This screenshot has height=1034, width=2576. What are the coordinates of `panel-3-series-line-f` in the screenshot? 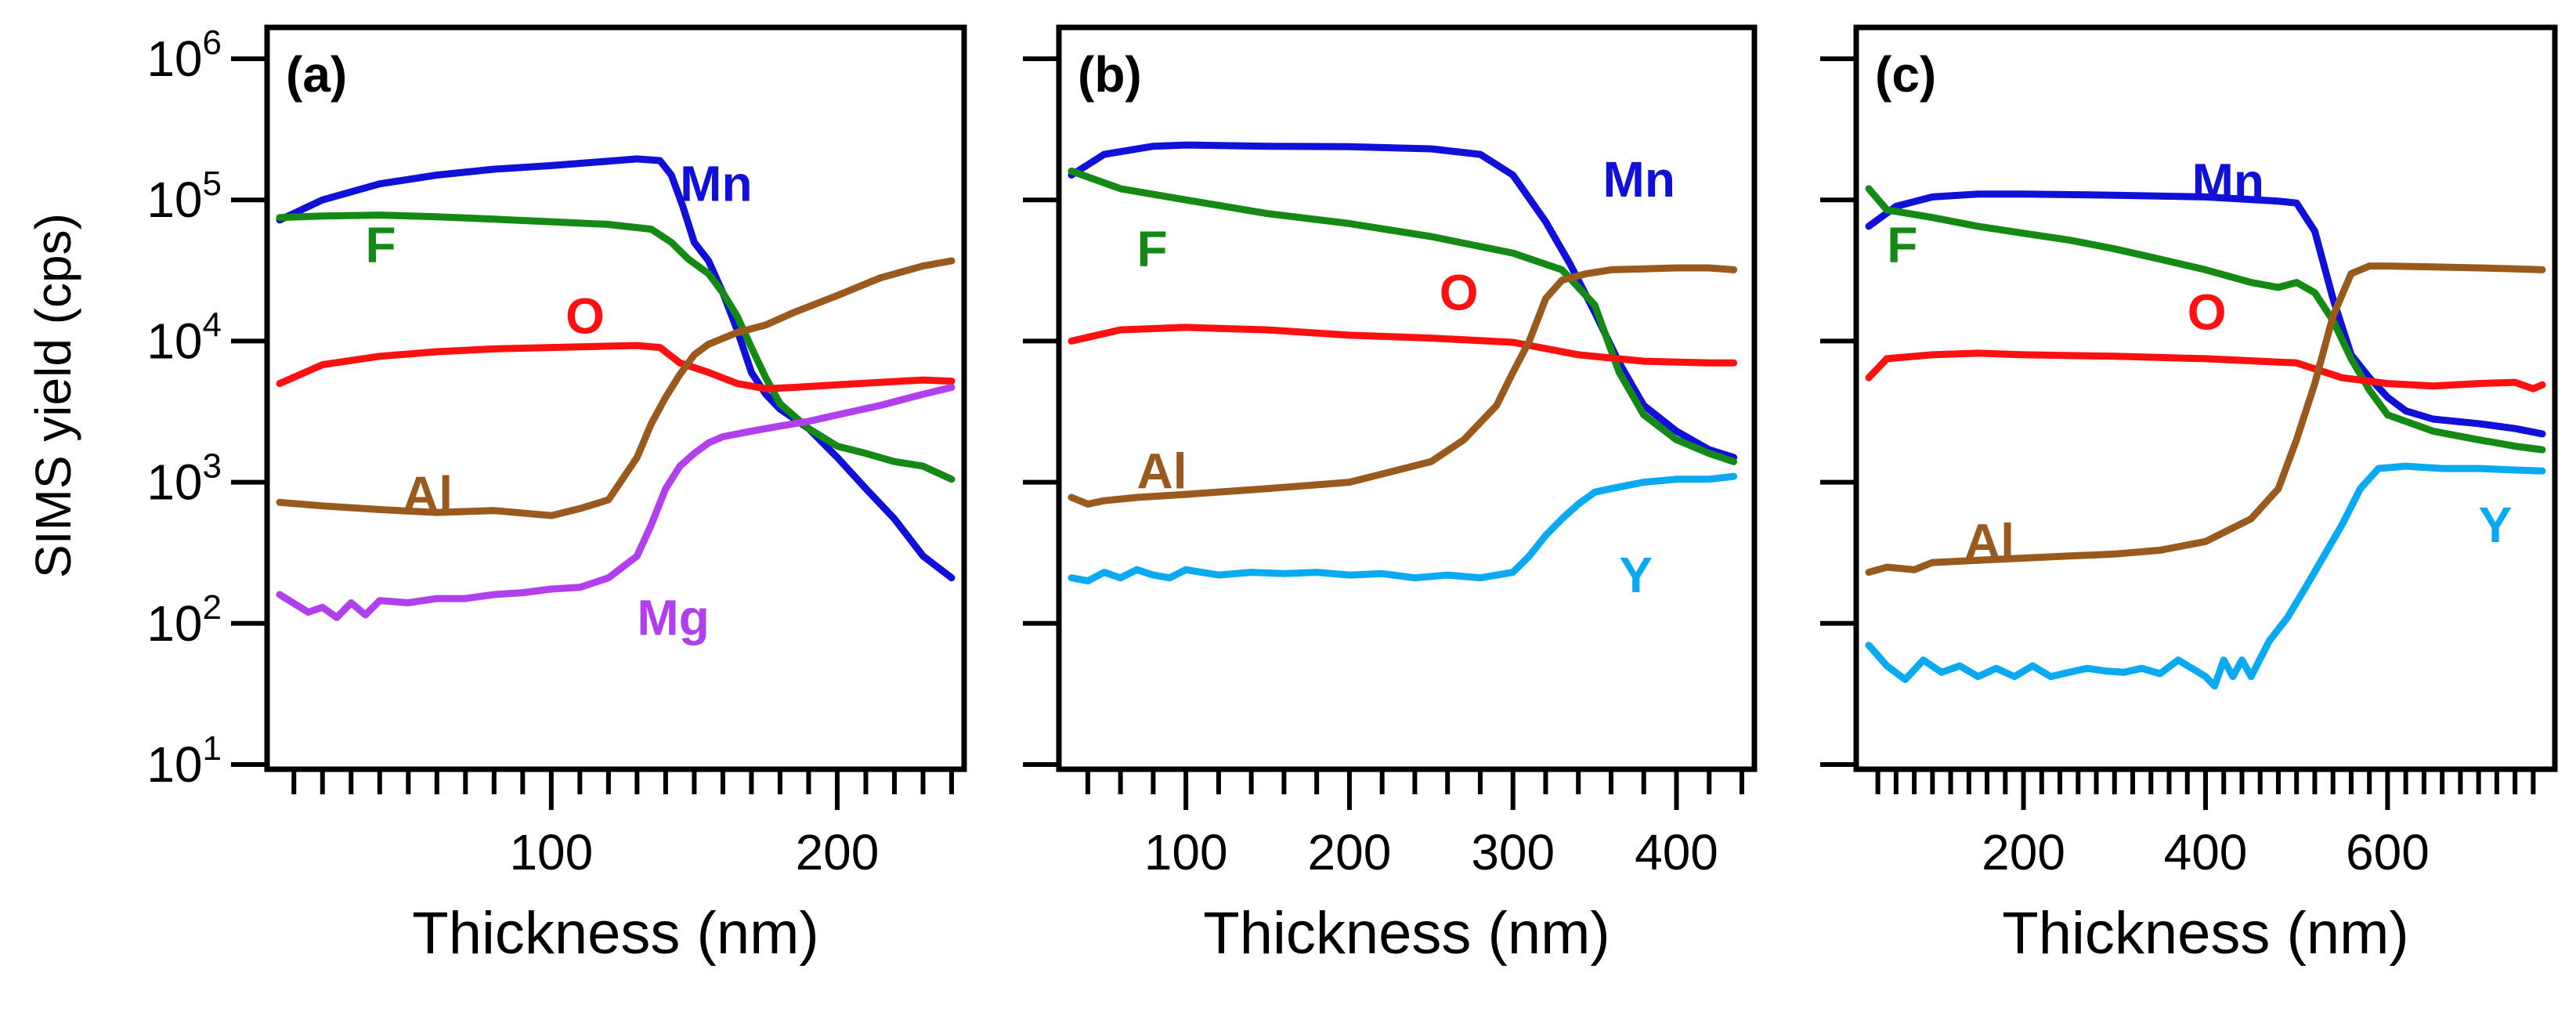 It's located at (2205, 319).